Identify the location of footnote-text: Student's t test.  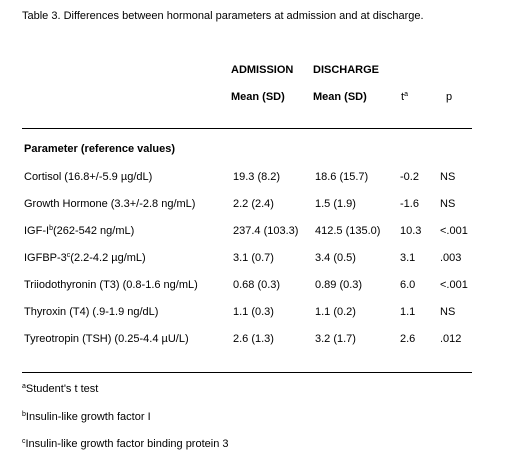
(62, 389).